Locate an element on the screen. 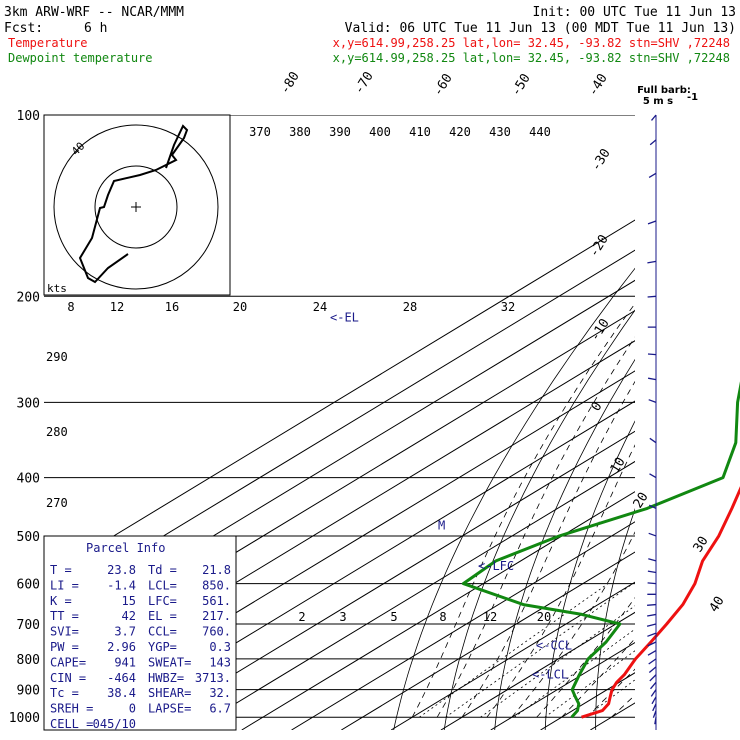 The width and height of the screenshot is (740, 740). theta-label: 400 is located at coordinates (380, 132).